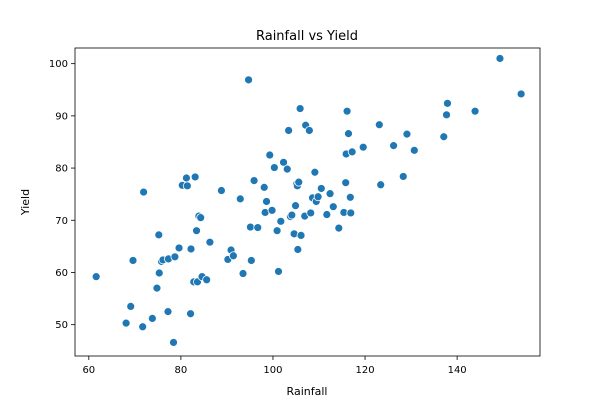 The width and height of the screenshot is (600, 400). Describe the element at coordinates (61, 273) in the screenshot. I see `y-tick-label: 60` at that location.